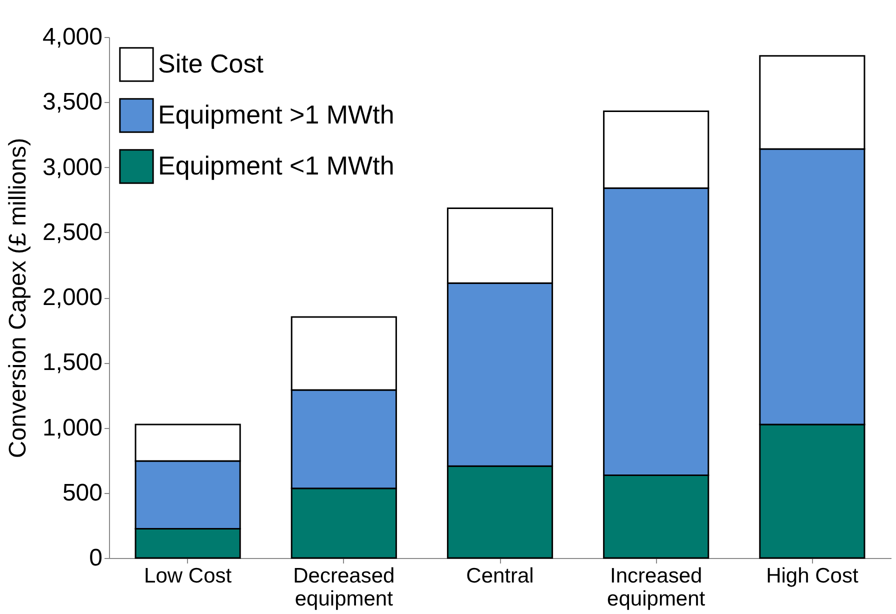 The height and width of the screenshot is (614, 896). Describe the element at coordinates (276, 165) in the screenshot. I see `legend-label: Equipment <1 MWth` at that location.